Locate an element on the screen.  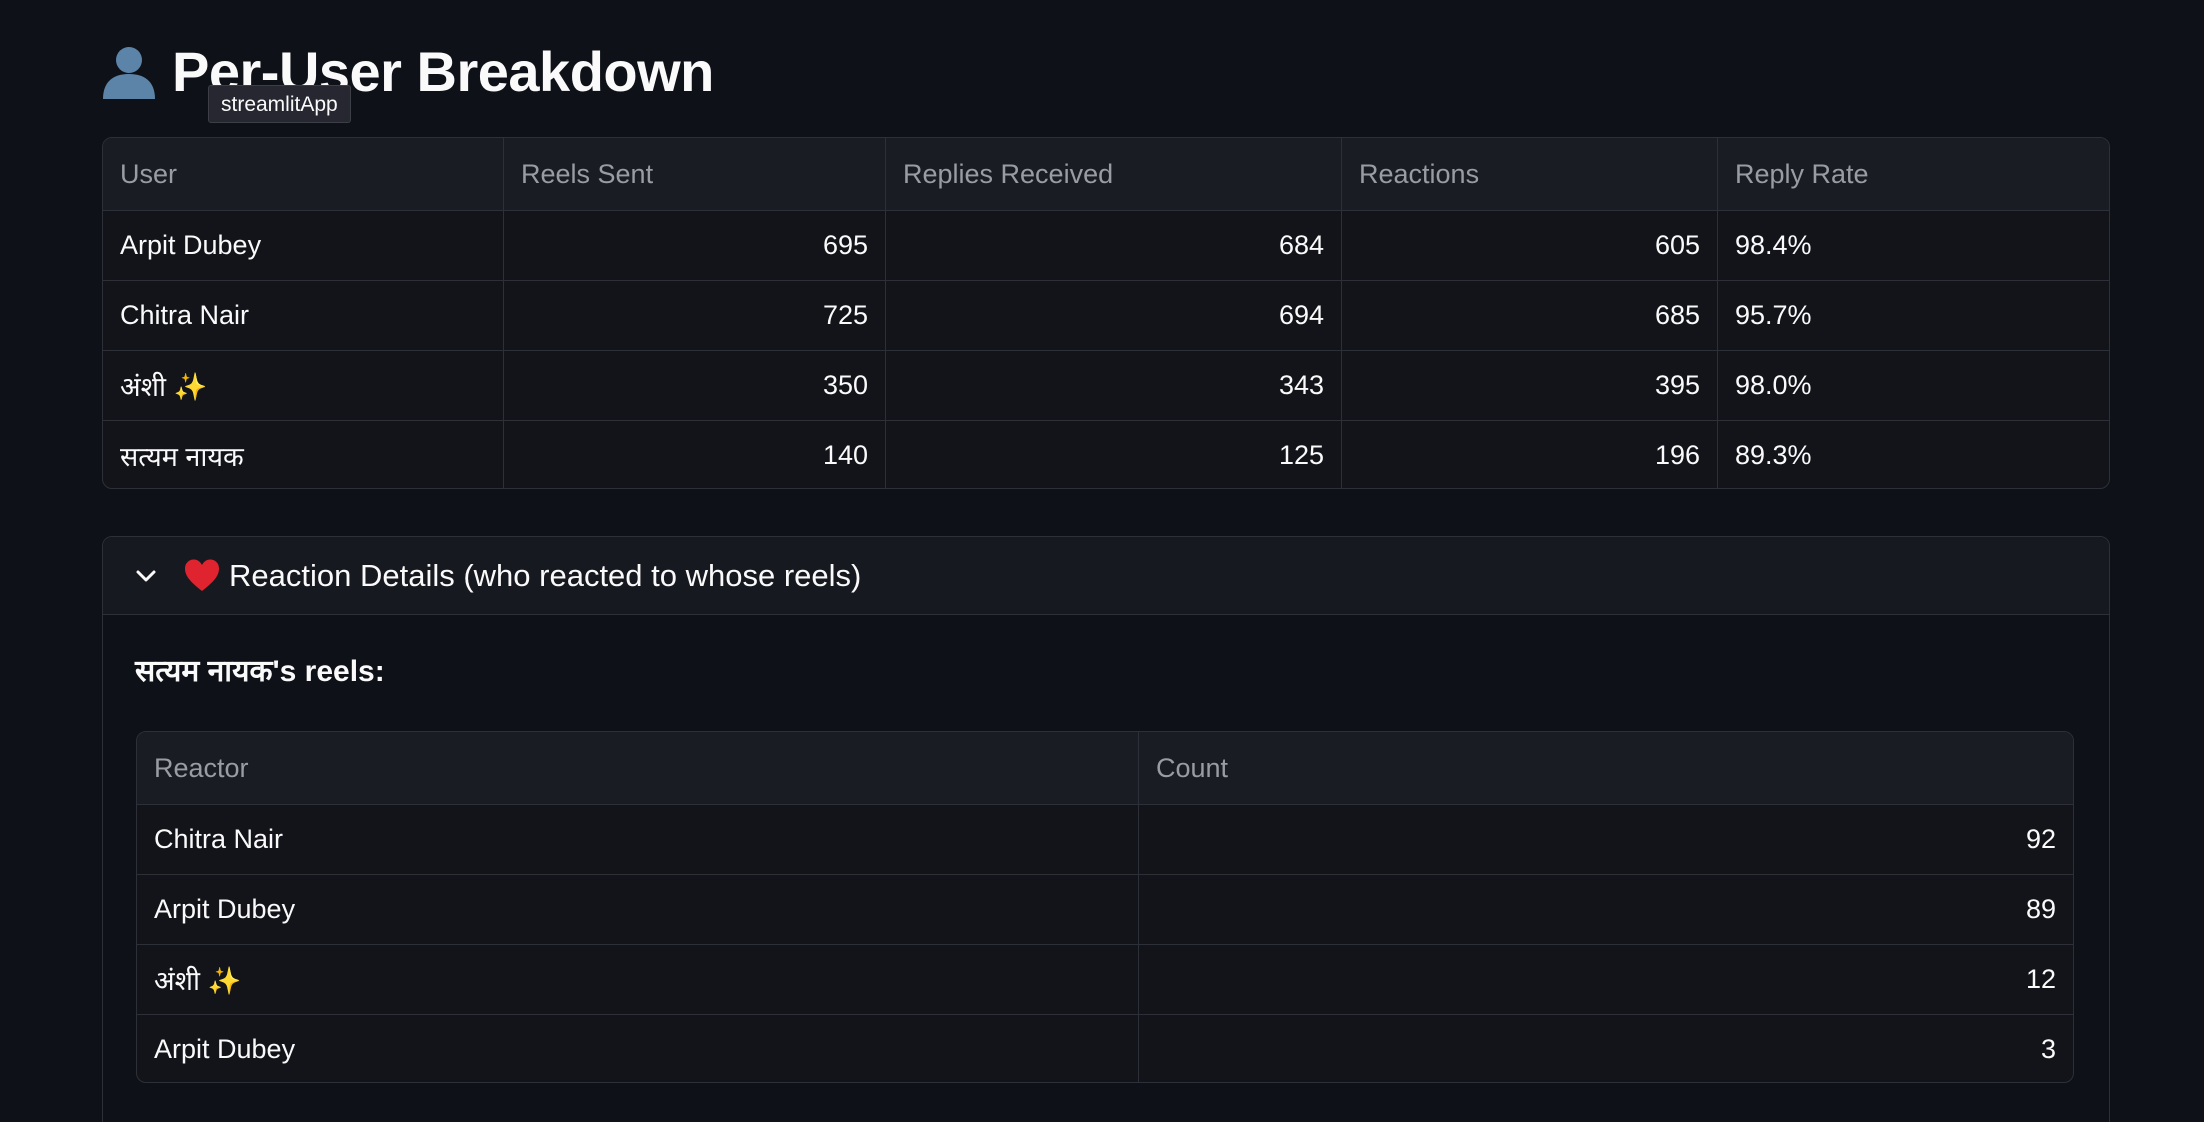
column-header-reply-rate: Reply Rate is located at coordinates (1913, 174).